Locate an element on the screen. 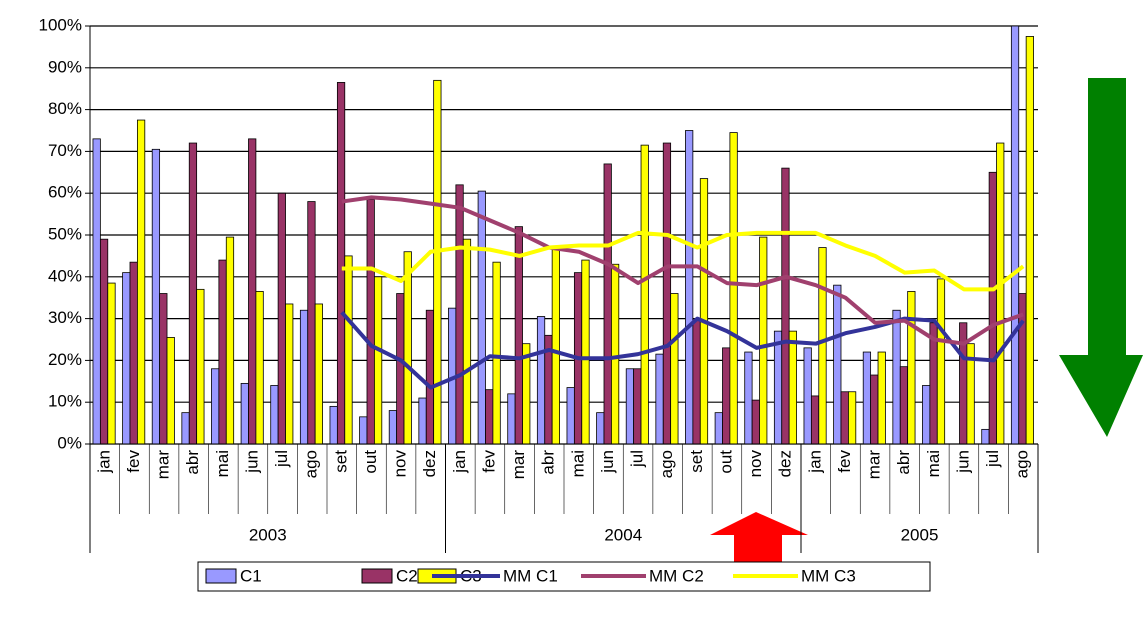 Image resolution: width=1143 pixels, height=622 pixels. group-label: 2003 is located at coordinates (268, 534).